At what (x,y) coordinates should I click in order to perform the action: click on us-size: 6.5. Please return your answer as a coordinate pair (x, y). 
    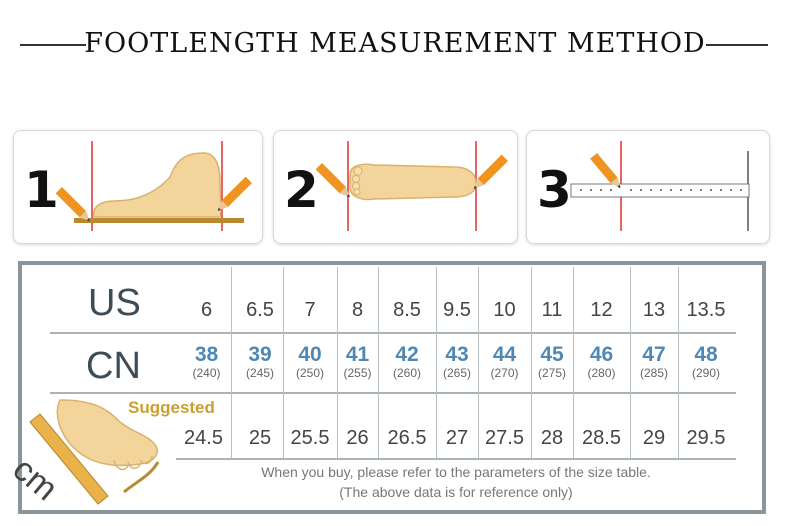
    Looking at the image, I should click on (260, 310).